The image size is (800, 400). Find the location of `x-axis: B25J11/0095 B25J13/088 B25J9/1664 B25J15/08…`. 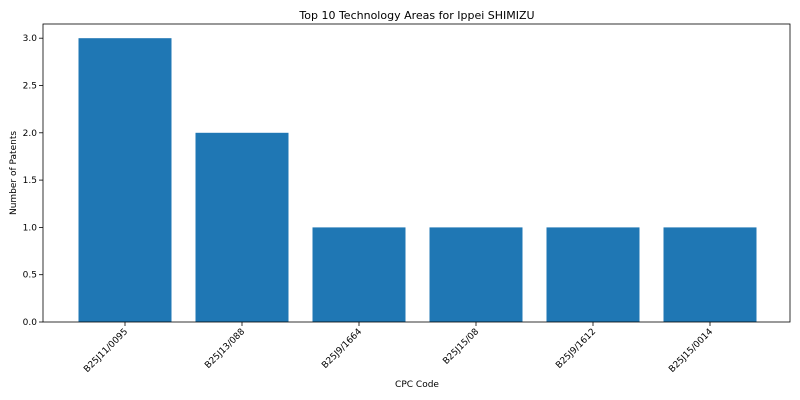

x-axis: B25J11/0095 B25J13/088 B25J9/1664 B25J15/08… is located at coordinates (398, 348).